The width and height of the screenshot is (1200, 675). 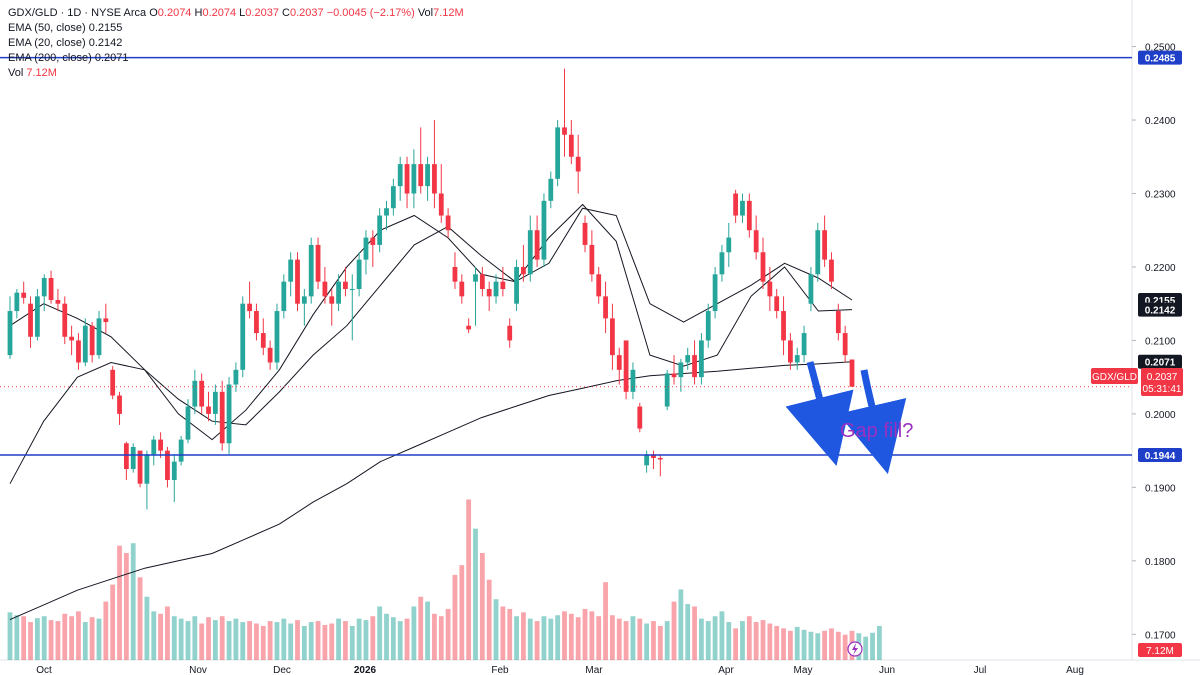 I want to click on price-tick-label: 0.1800, so click(x=1160, y=562).